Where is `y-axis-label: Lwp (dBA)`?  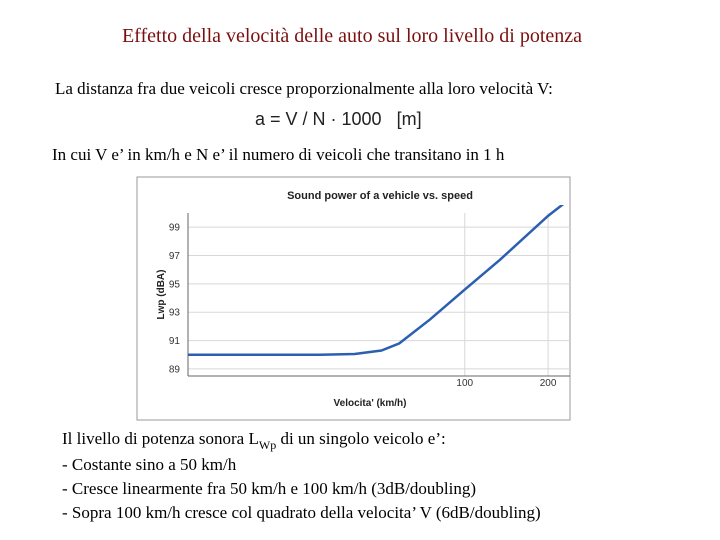 y-axis-label: Lwp (dBA) is located at coordinates (161, 295).